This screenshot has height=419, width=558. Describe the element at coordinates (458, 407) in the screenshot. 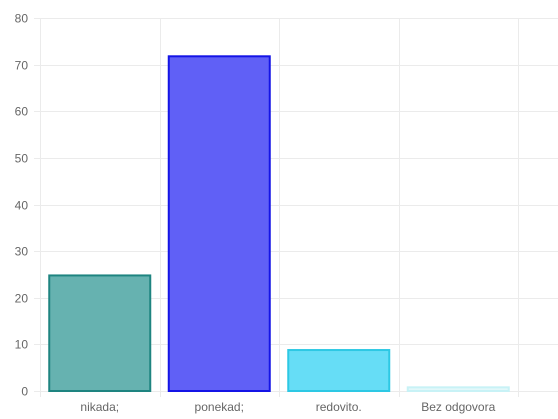

I see `x-tick-label: Bez odgovora` at that location.